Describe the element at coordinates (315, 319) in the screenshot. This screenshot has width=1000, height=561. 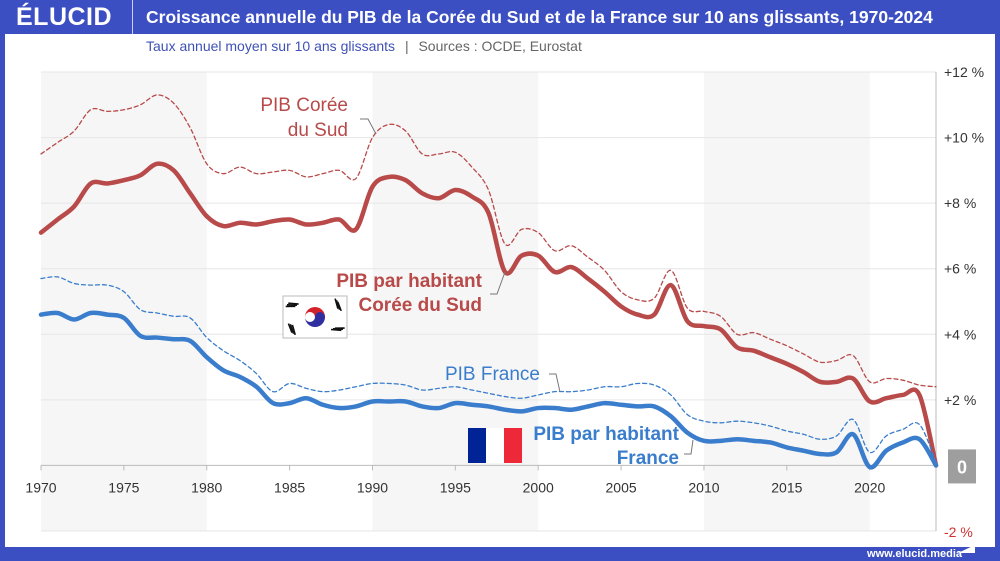
I see `south-korea-flag-taegeuk` at that location.